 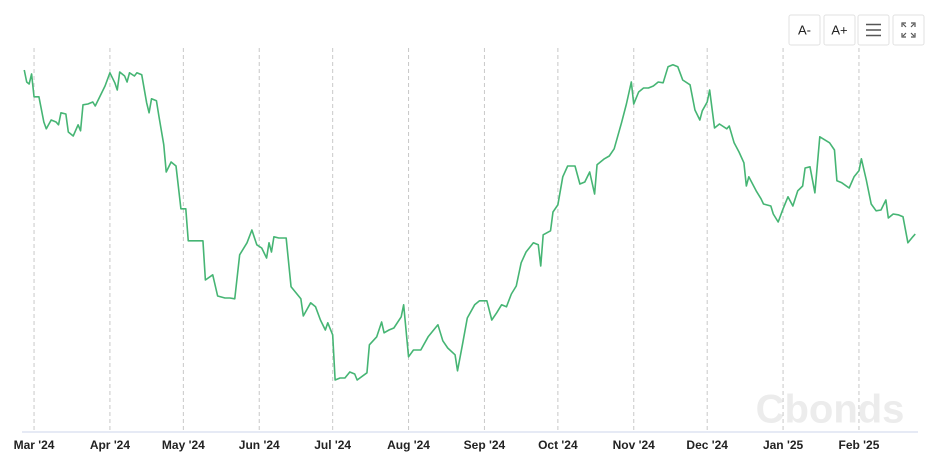 I want to click on menu-button, so click(x=873, y=30).